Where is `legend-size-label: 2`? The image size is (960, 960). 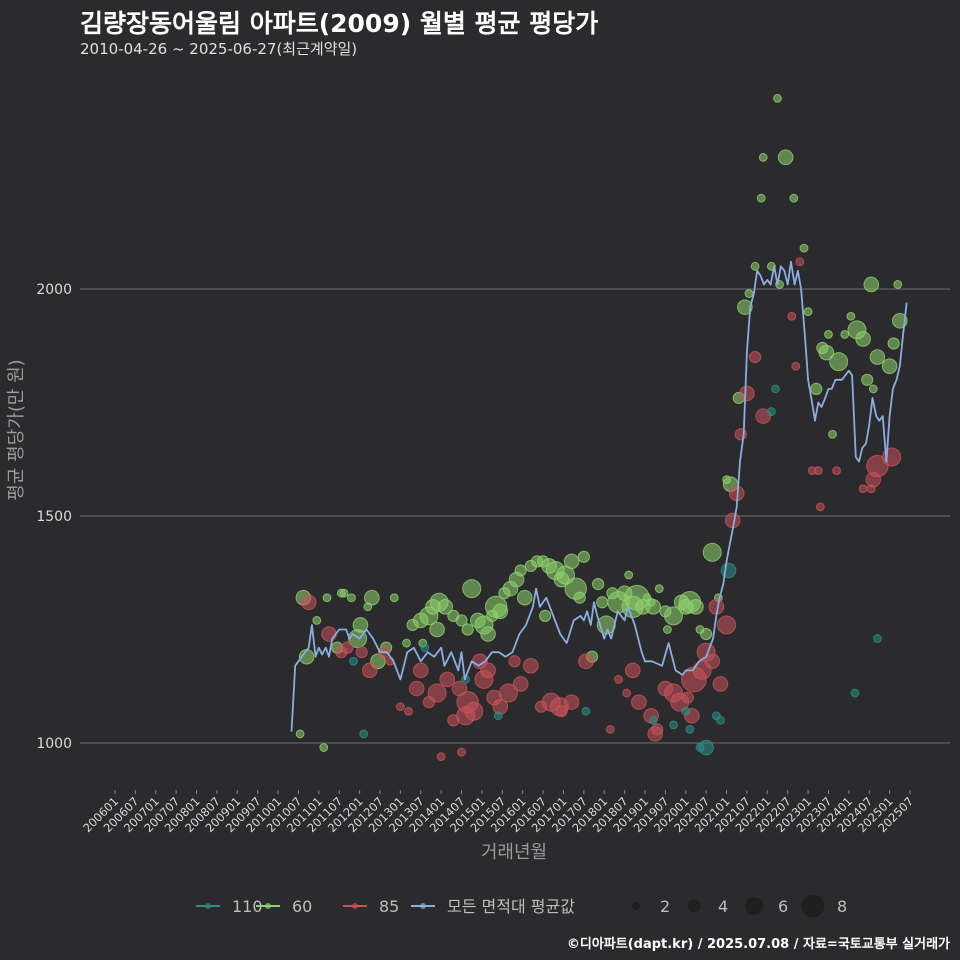
legend-size-label: 2 is located at coordinates (665, 906).